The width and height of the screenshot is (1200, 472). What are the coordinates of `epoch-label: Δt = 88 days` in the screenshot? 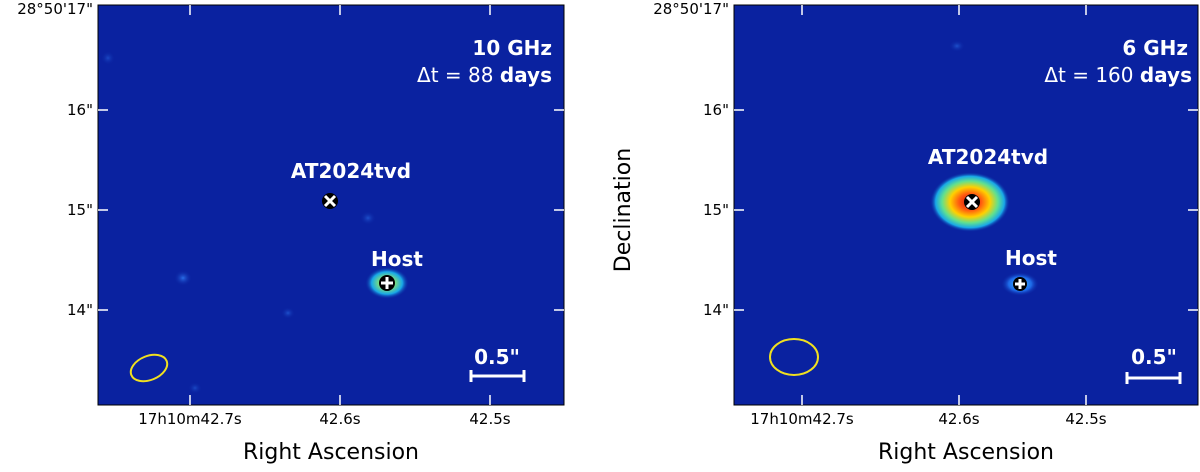 It's located at (484, 75).